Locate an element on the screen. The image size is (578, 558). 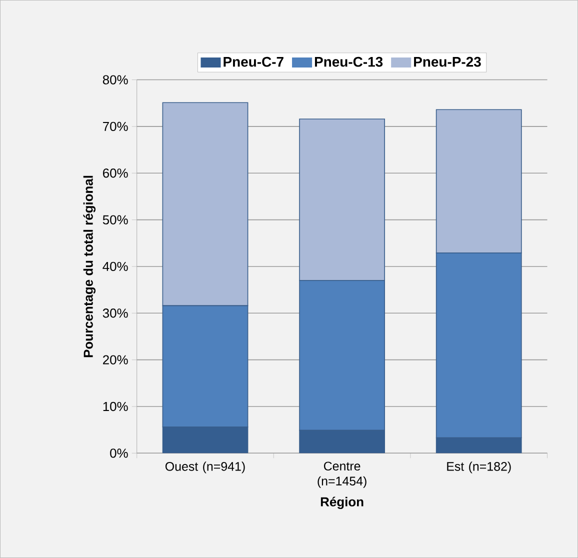
x-tick-label: Centre (n=1454) is located at coordinates (342, 475).